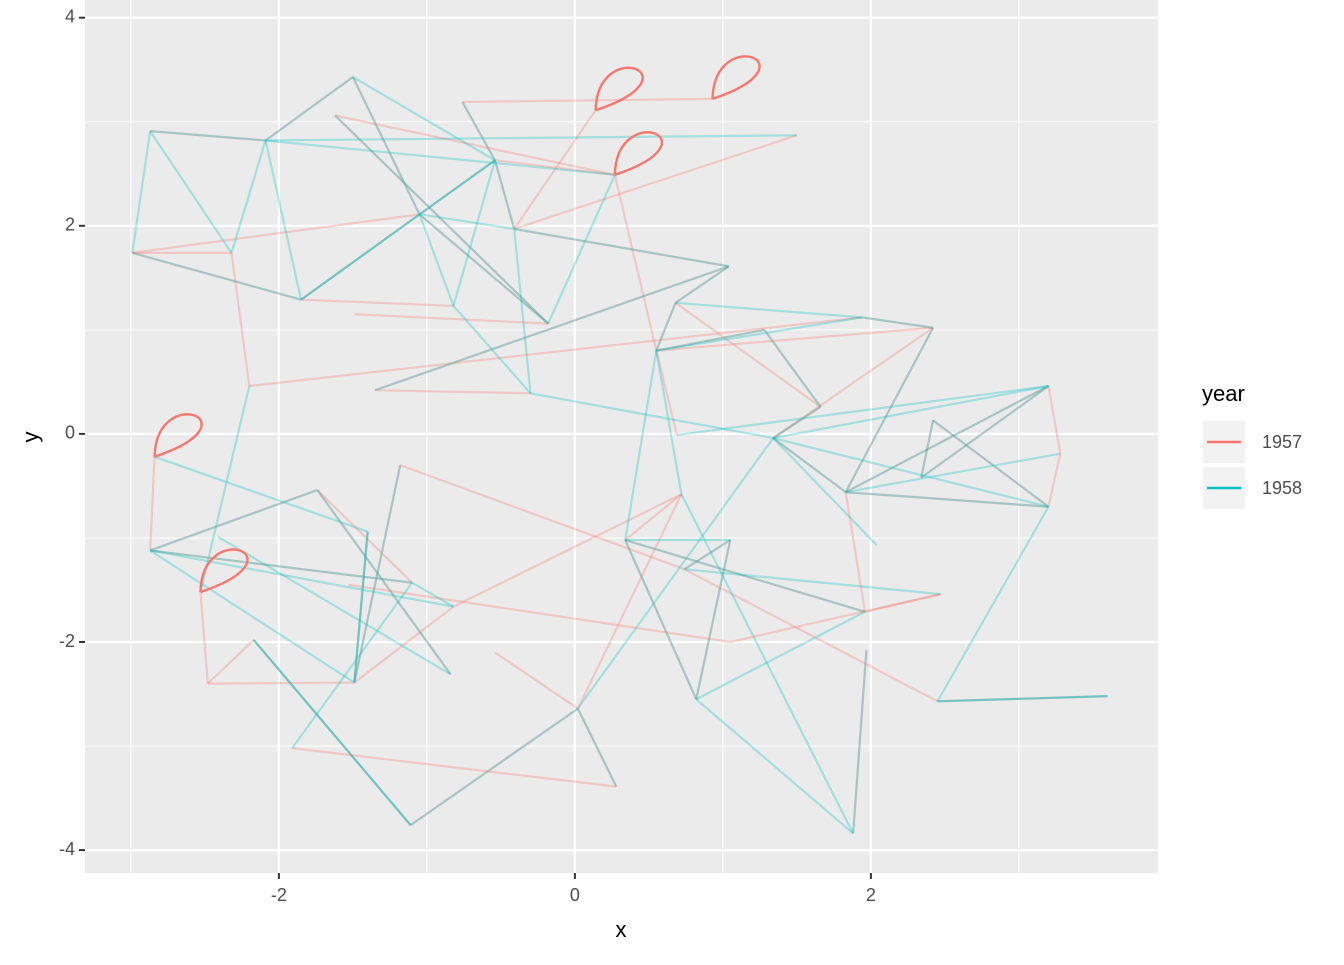  I want to click on legend: year 1957 1958, so click(1252, 445).